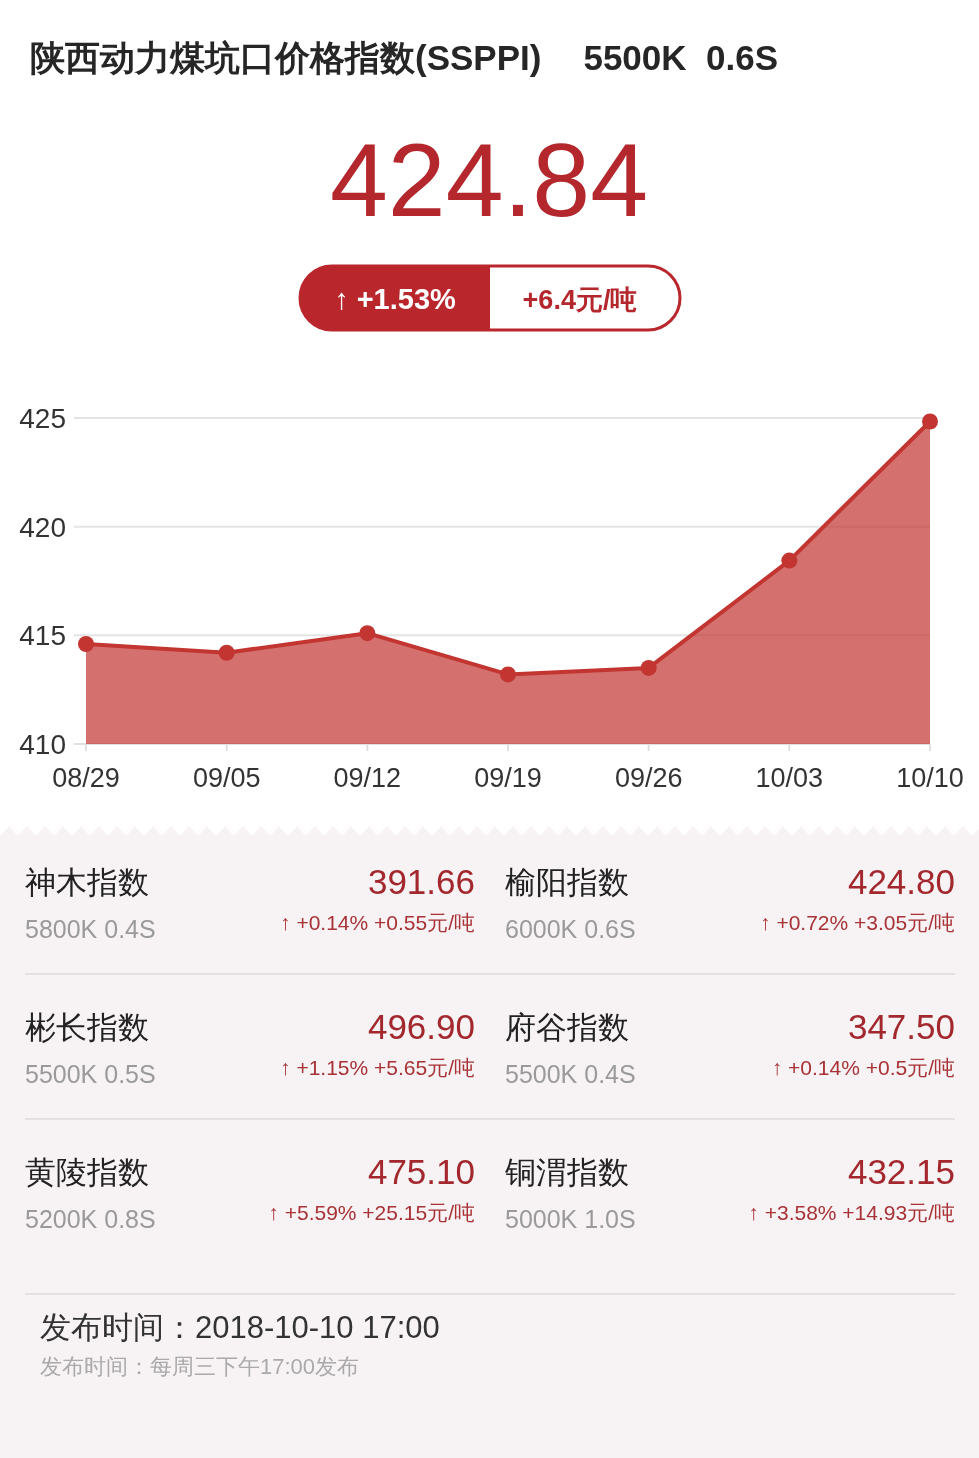  I want to click on text: 347.50, so click(901, 1026).